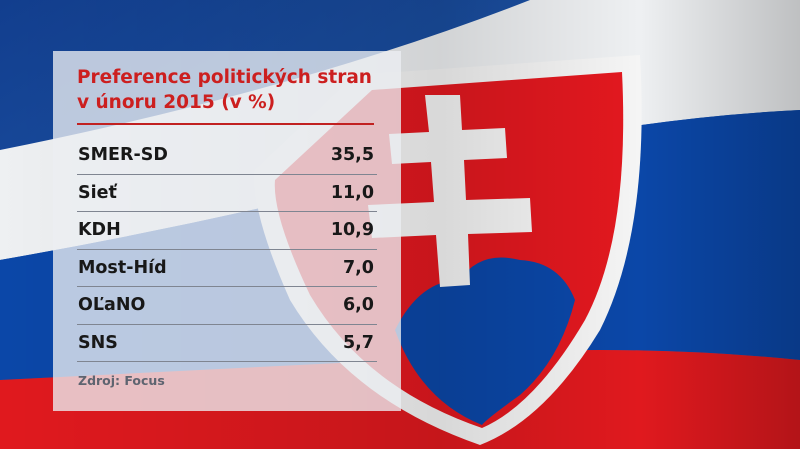 The image size is (800, 449). What do you see at coordinates (98, 342) in the screenshot?
I see `party-name: SNS` at bounding box center [98, 342].